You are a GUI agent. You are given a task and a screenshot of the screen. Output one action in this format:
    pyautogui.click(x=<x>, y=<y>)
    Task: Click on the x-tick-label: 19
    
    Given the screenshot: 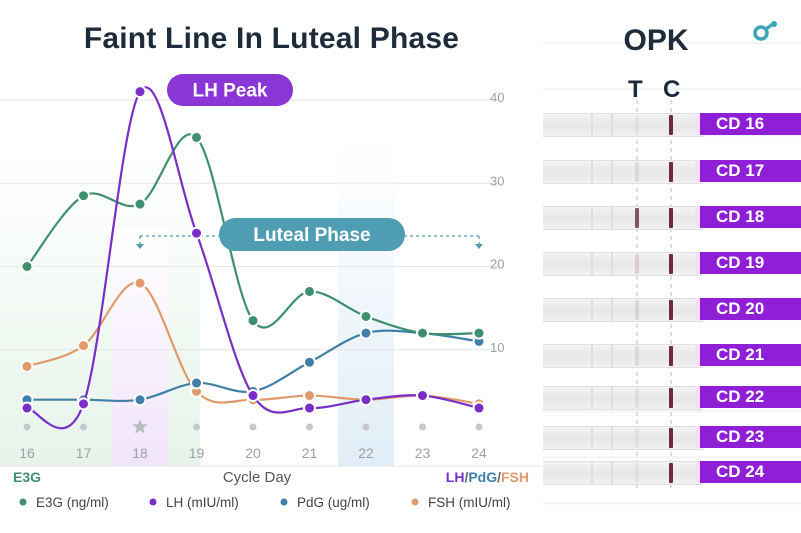 What is the action you would take?
    pyautogui.click(x=197, y=453)
    